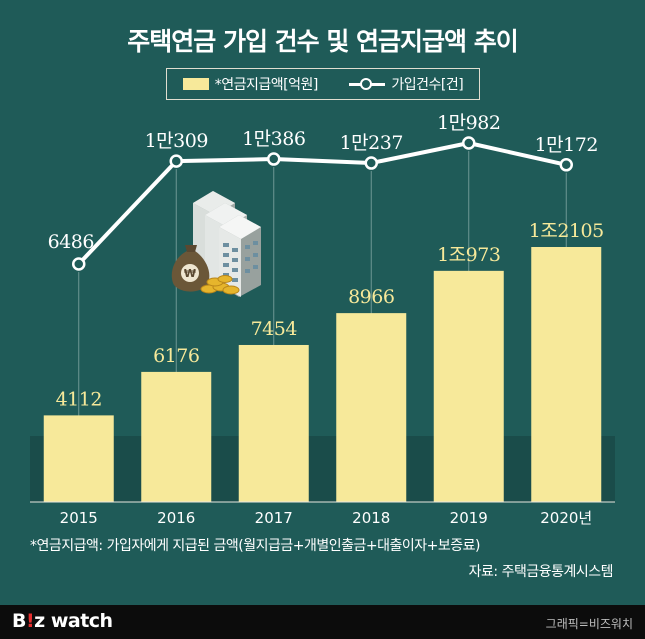 This screenshot has width=645, height=639. What do you see at coordinates (176, 356) in the screenshot?
I see `bar-value-label: 6176` at bounding box center [176, 356].